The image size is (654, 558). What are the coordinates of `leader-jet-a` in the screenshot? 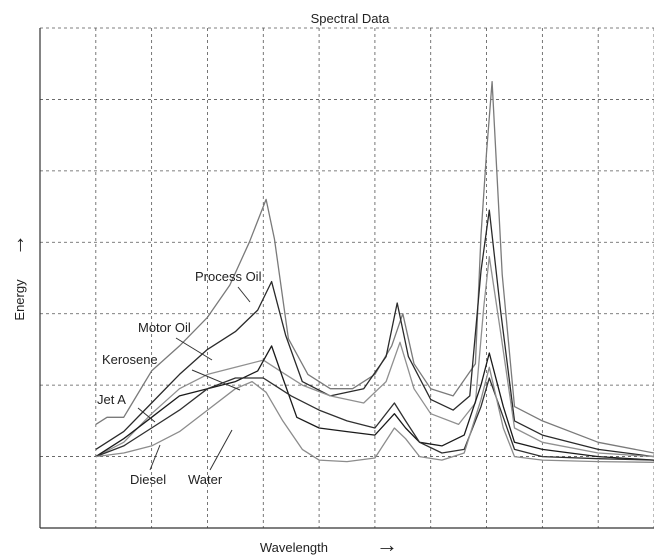 It's located at (146, 415).